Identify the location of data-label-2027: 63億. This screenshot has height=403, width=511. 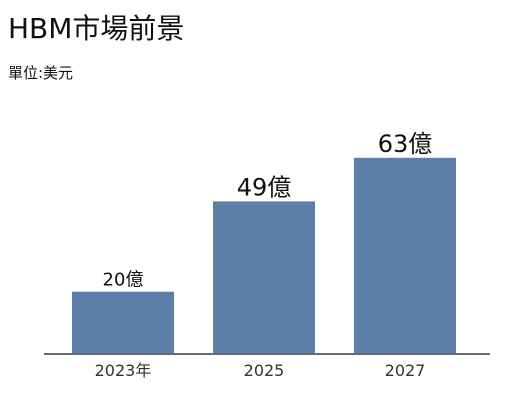
(405, 144).